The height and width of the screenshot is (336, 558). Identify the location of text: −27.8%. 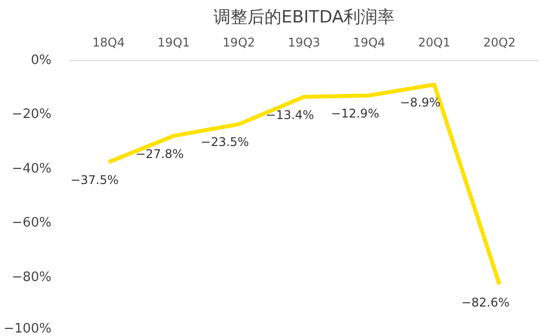
(160, 153).